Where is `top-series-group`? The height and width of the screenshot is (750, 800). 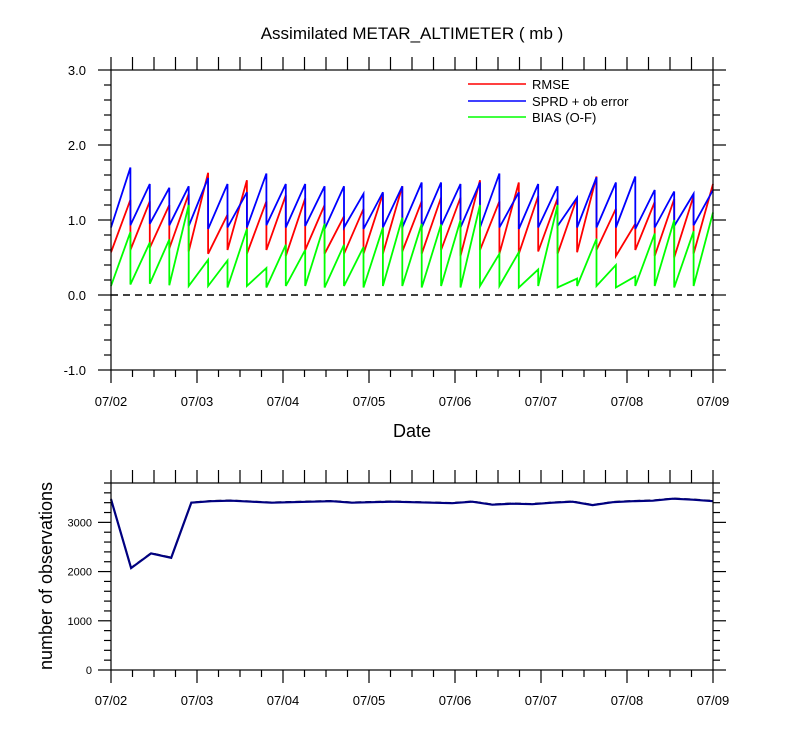 top-series-group is located at coordinates (412, 228).